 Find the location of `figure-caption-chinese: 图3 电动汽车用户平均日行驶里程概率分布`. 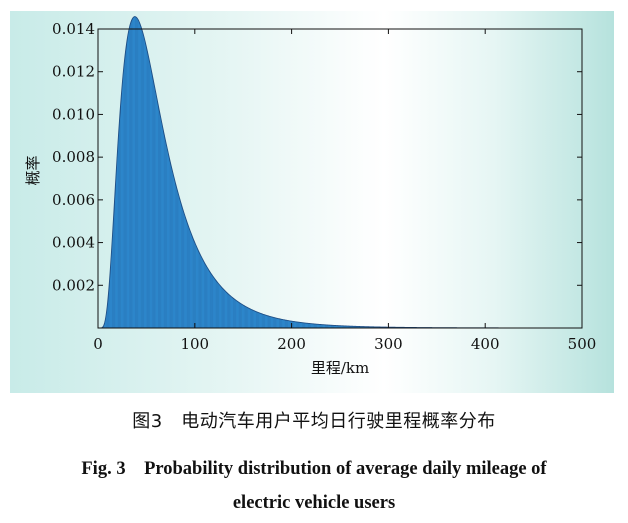

figure-caption-chinese: 图3 电动汽车用户平均日行驶里程概率分布 is located at coordinates (314, 421).